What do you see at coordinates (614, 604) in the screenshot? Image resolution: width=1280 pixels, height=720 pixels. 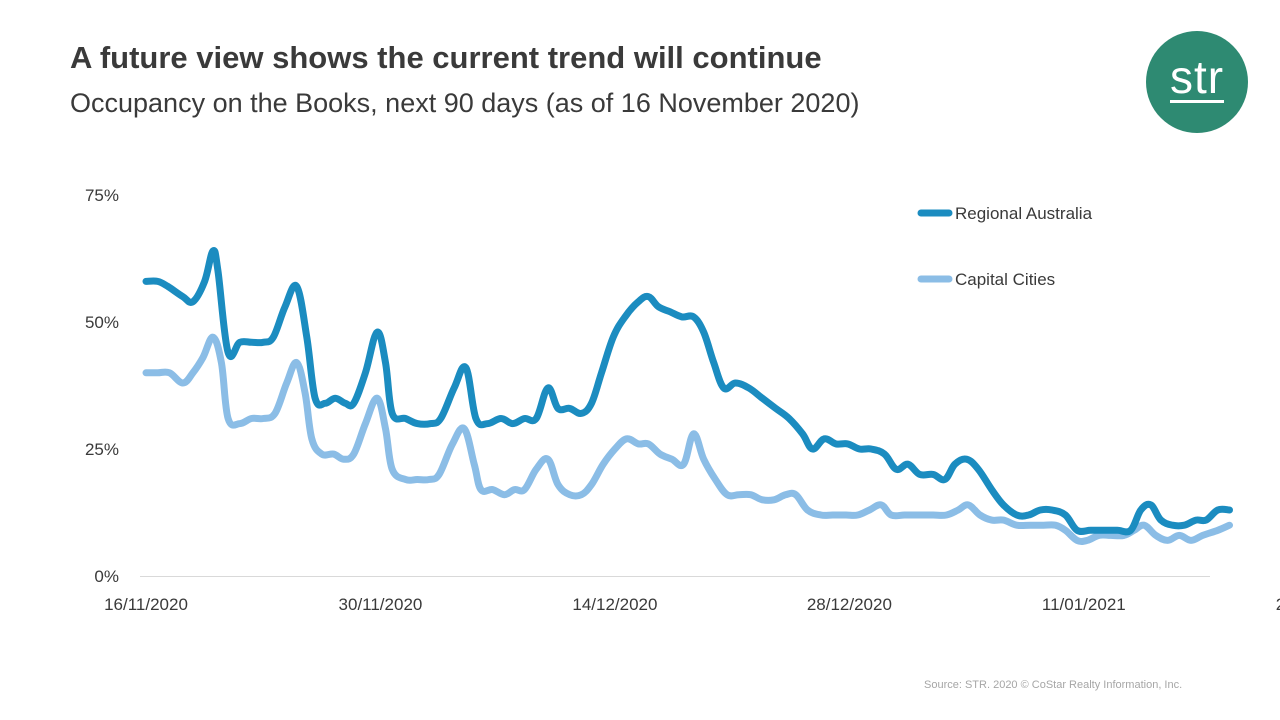 I see `x-tick-label: 14/12/2020` at bounding box center [614, 604].